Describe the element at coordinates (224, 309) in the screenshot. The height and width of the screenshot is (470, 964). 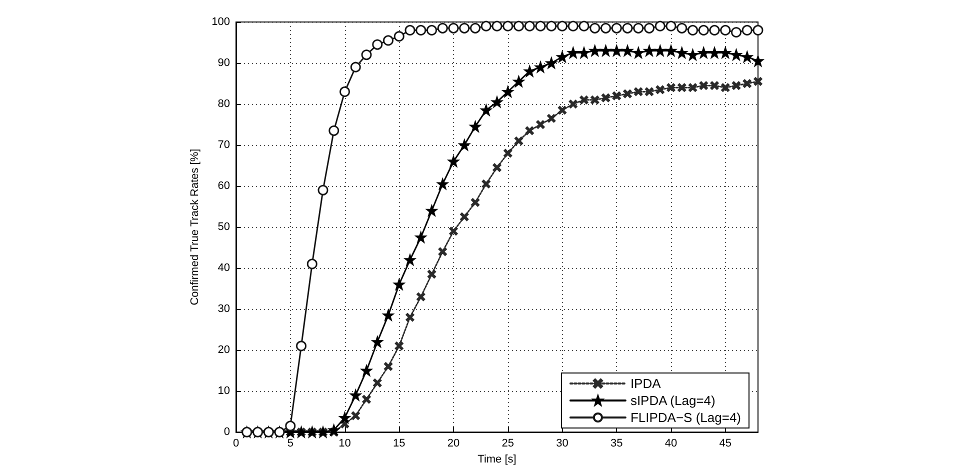
I see `y-tick-label: 30` at that location.